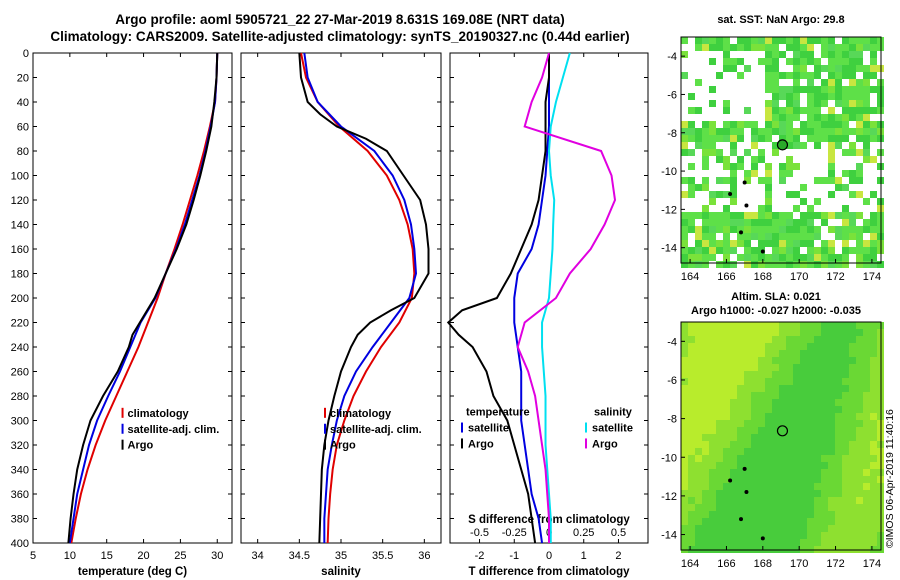 Image resolution: width=900 pixels, height=580 pixels. What do you see at coordinates (618, 556) in the screenshot?
I see `x-tick-label-difference: 2` at bounding box center [618, 556].